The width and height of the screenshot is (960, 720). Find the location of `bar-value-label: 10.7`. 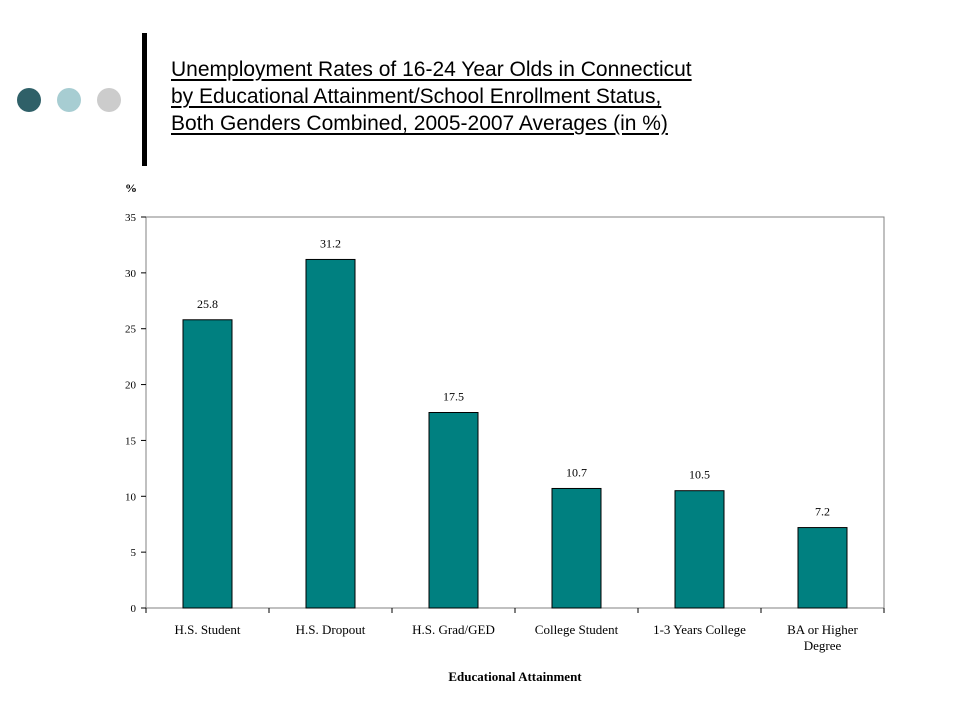

bar-value-label: 10.7 is located at coordinates (576, 472).